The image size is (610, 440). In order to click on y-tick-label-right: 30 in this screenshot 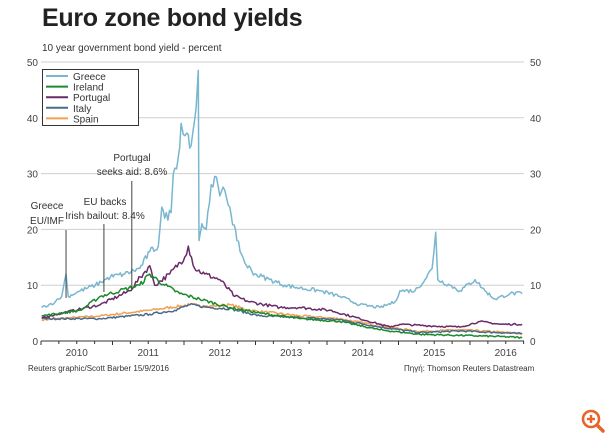, I will do `click(536, 175)`.